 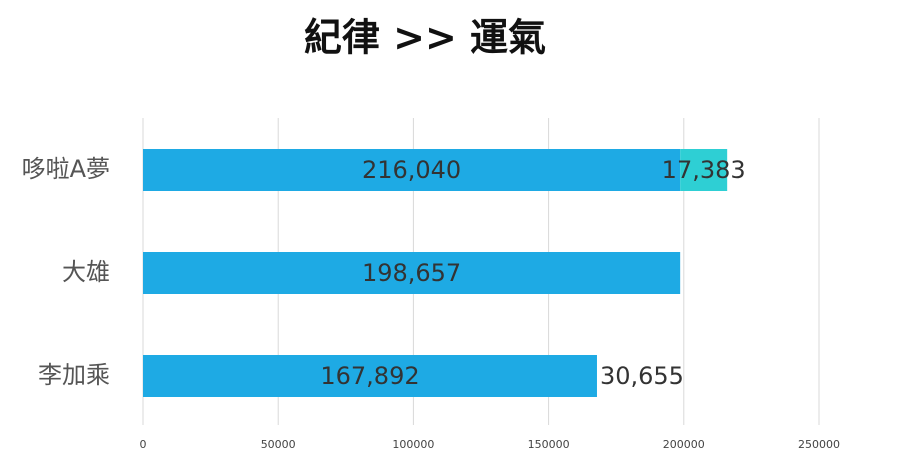 I want to click on x-tick-label: 100000, so click(x=413, y=444).